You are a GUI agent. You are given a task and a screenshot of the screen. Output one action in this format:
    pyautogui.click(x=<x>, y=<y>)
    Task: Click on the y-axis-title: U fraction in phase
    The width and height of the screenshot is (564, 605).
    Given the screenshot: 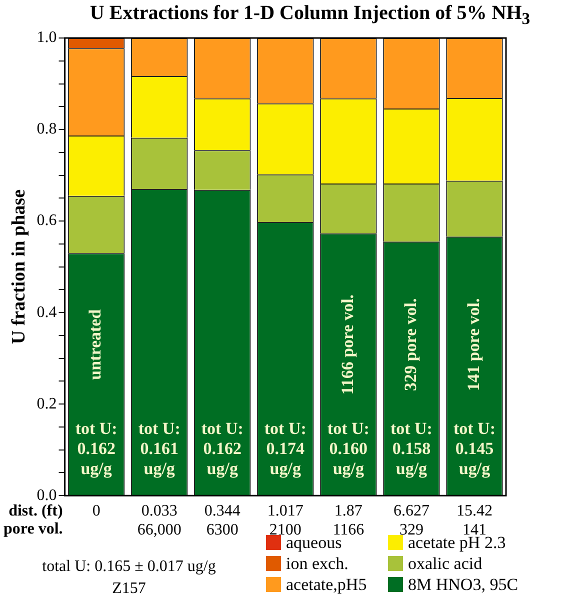 What is the action you would take?
    pyautogui.click(x=19, y=266)
    